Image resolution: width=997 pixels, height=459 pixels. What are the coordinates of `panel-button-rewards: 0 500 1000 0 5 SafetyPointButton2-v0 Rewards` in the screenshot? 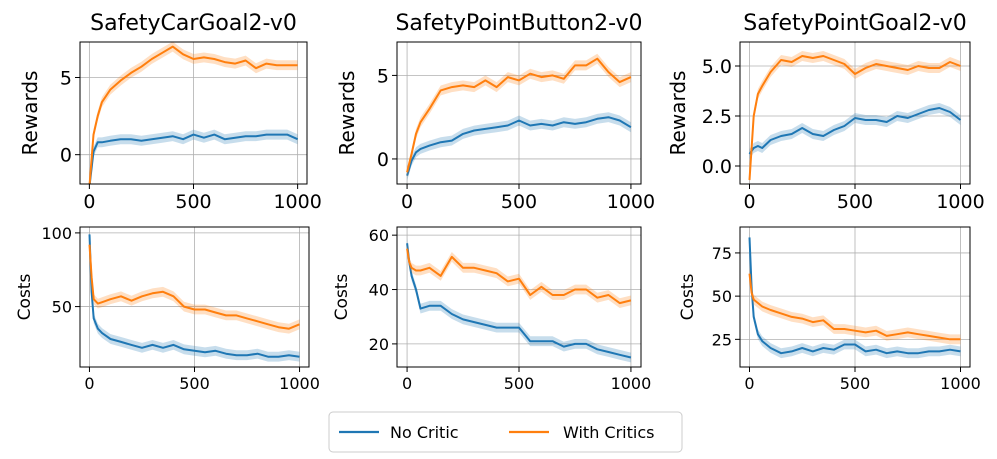 It's located at (495, 112).